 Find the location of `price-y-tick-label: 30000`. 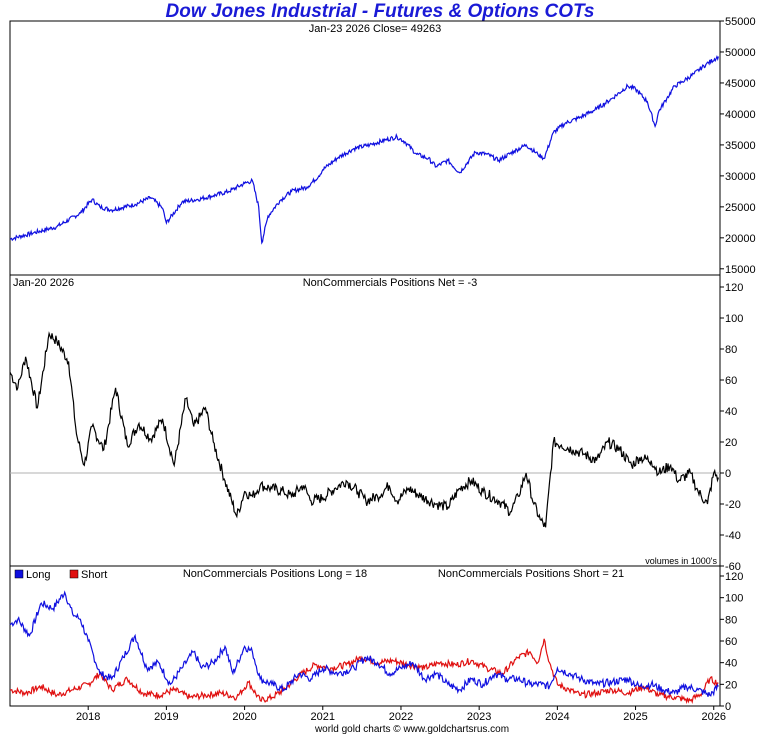

price-y-tick-label: 30000 is located at coordinates (740, 177).